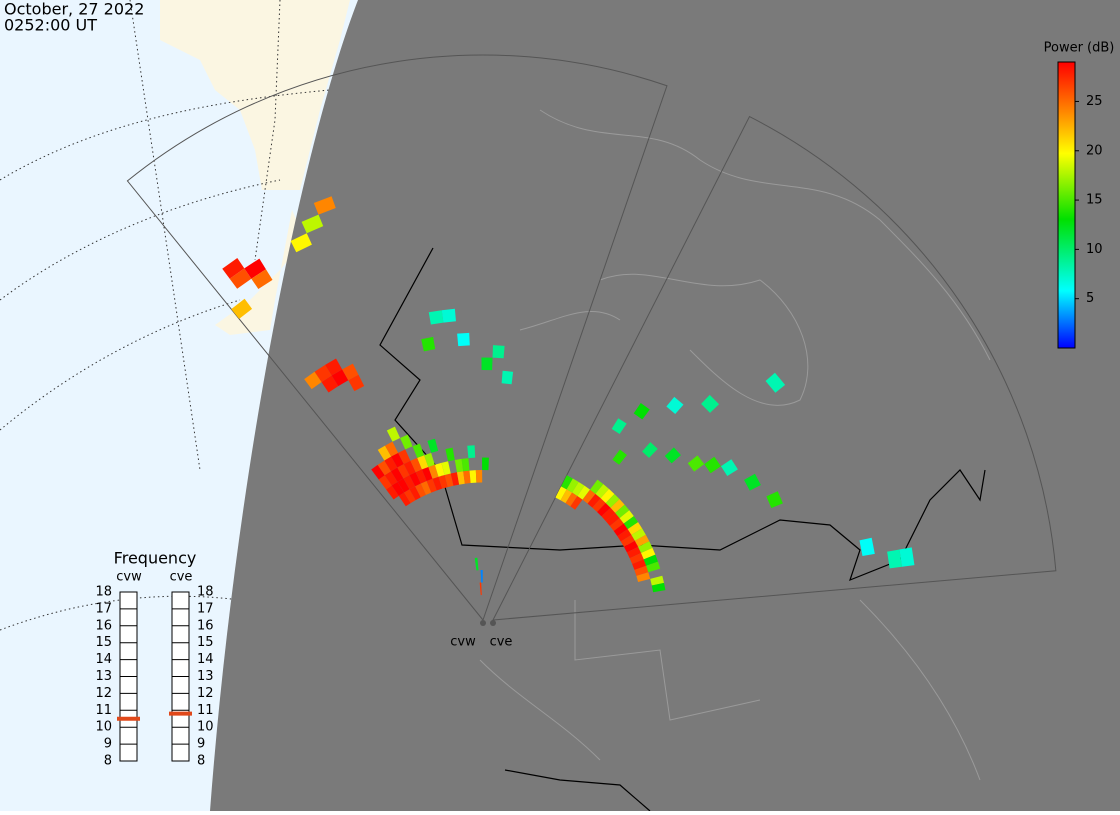 The width and height of the screenshot is (1120, 815). I want to click on radar-site, so click(483, 623).